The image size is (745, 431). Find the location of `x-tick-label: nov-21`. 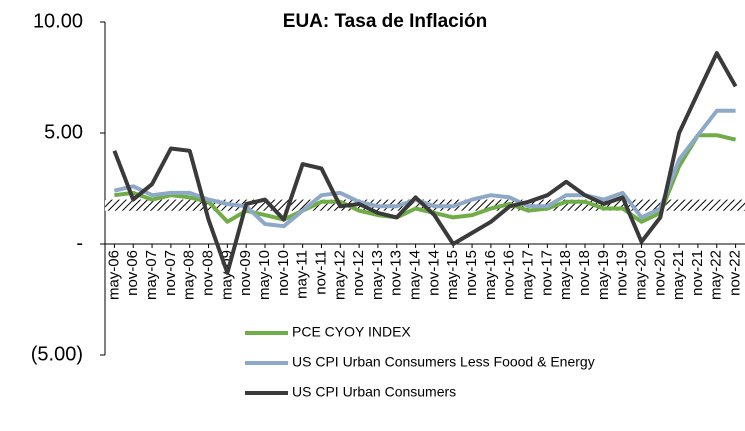

x-tick-label: nov-21 is located at coordinates (697, 273).